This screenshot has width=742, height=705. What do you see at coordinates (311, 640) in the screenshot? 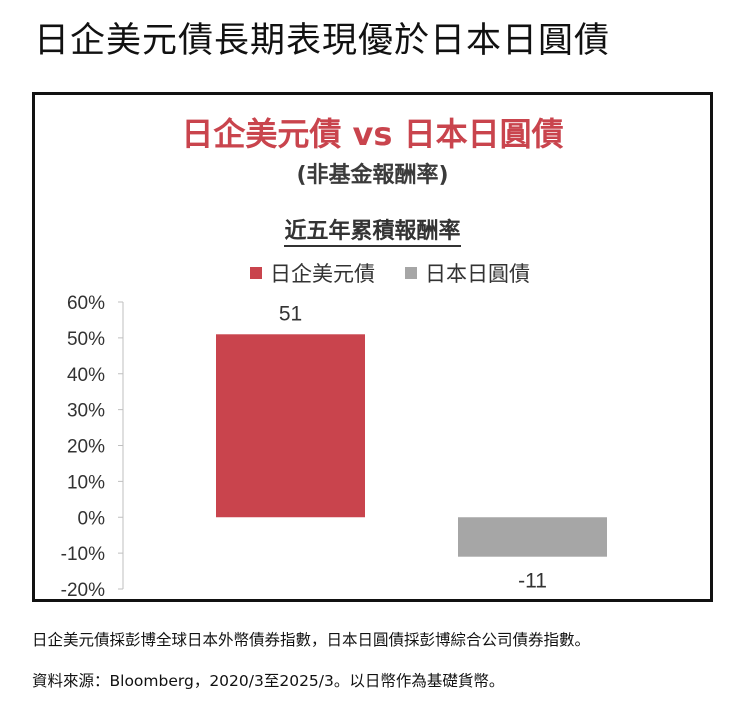
I see `footnote-1: 日企美元債採彭博全球日本外幣債券指數，日本日圓債採彭博綜合公司債券指數。` at bounding box center [311, 640].